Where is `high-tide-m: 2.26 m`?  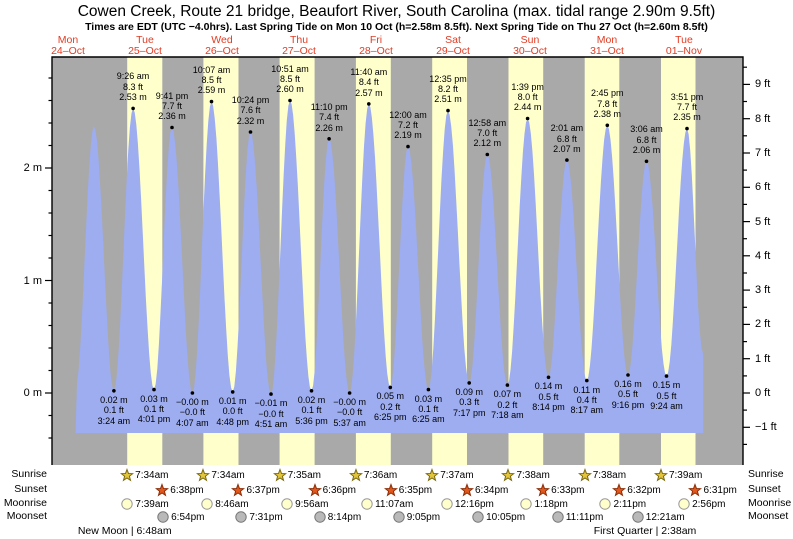 high-tide-m: 2.26 m is located at coordinates (329, 127).